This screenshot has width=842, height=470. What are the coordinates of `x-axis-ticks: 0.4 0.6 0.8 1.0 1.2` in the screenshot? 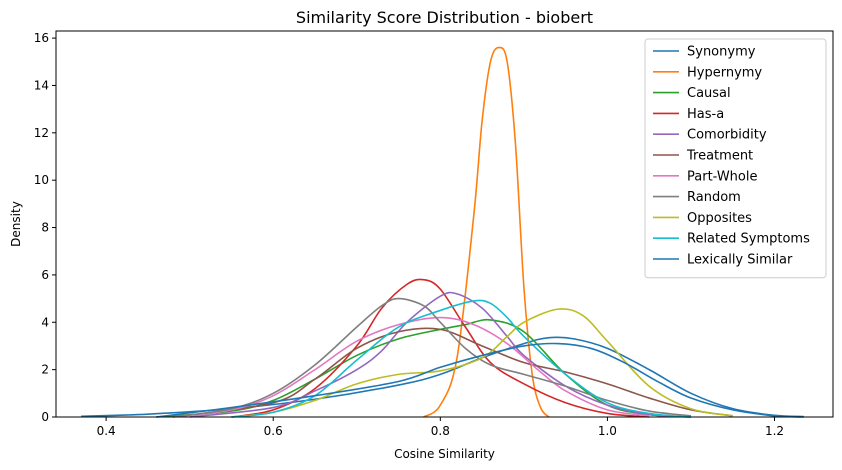 It's located at (440, 427).